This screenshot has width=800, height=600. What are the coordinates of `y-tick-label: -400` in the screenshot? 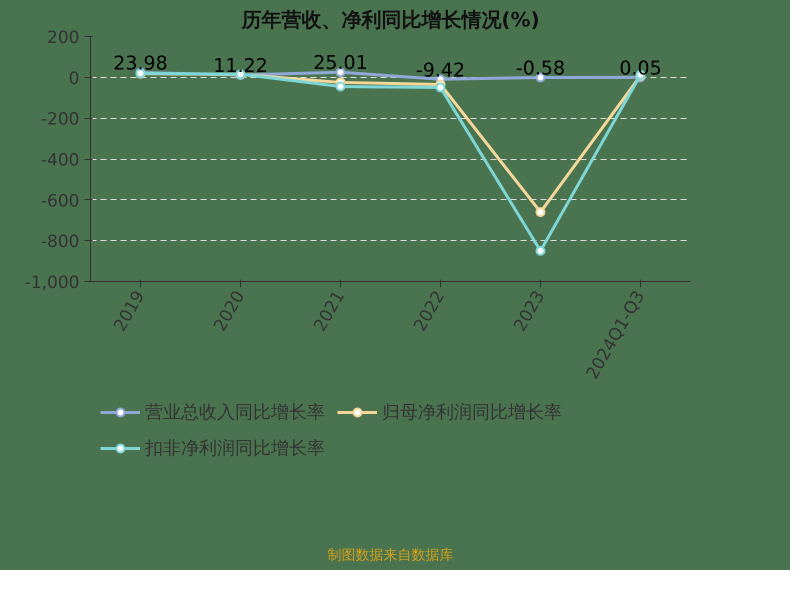 It's located at (60, 160).